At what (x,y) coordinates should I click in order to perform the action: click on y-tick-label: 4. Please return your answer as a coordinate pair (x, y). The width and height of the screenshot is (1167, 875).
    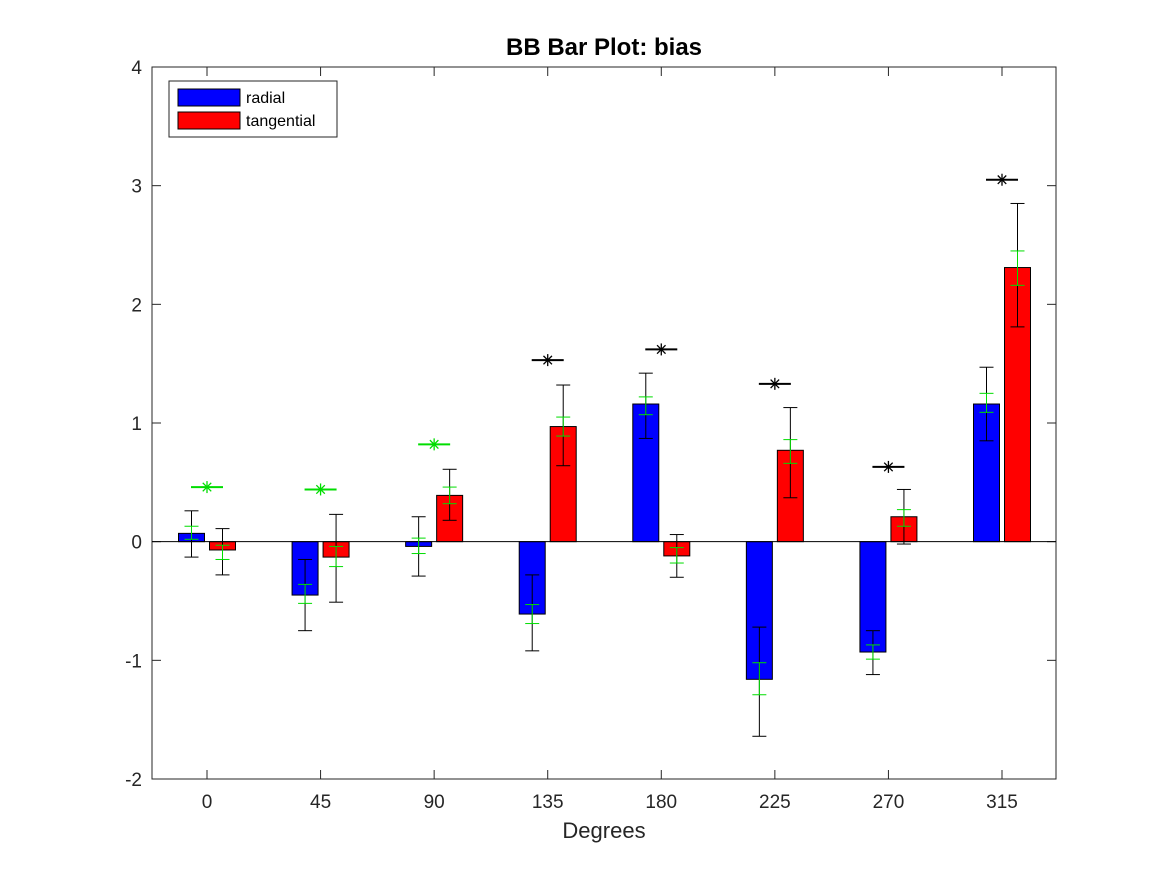
    Looking at the image, I should click on (136, 68).